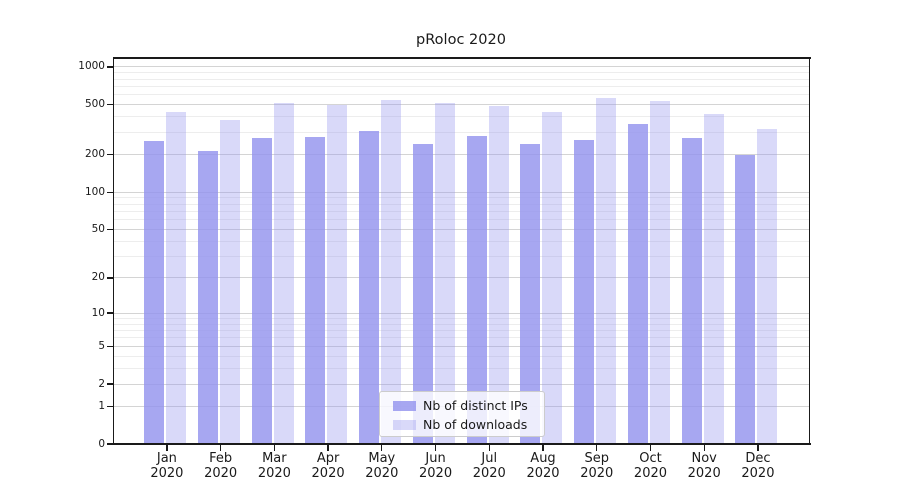  What do you see at coordinates (758, 466) in the screenshot?
I see `x-tick-label-dec: Dec 2020` at bounding box center [758, 466].